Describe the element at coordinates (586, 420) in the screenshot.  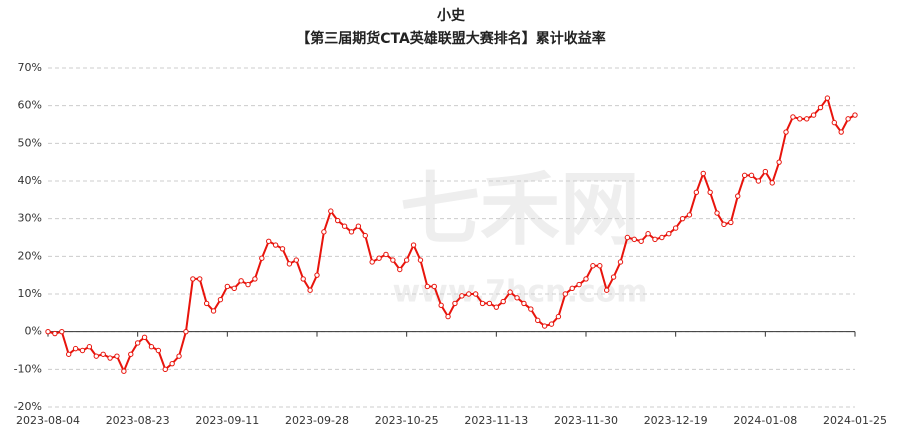
I see `x-tick-label: 2023-11-30` at that location.